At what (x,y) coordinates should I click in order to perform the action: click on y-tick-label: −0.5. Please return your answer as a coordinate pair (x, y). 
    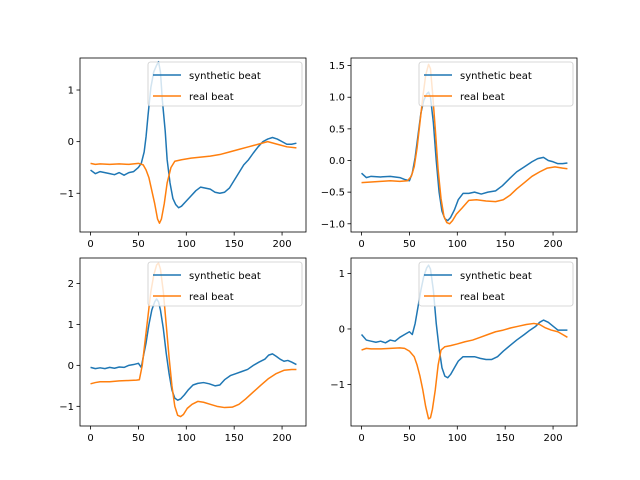
    Looking at the image, I should click on (333, 193).